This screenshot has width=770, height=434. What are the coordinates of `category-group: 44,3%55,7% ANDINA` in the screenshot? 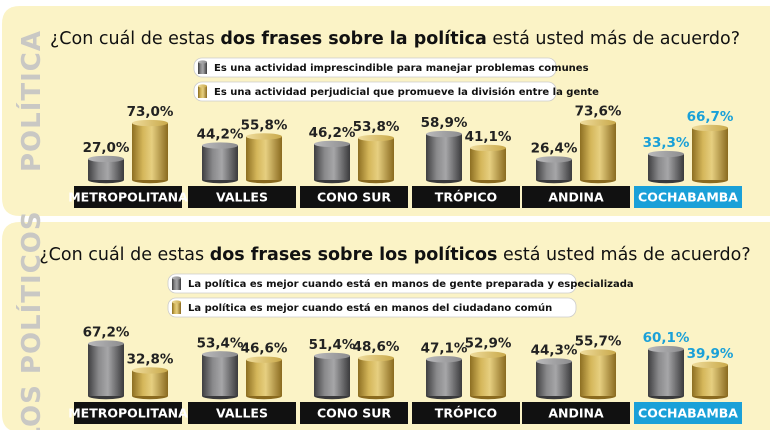 It's located at (576, 379).